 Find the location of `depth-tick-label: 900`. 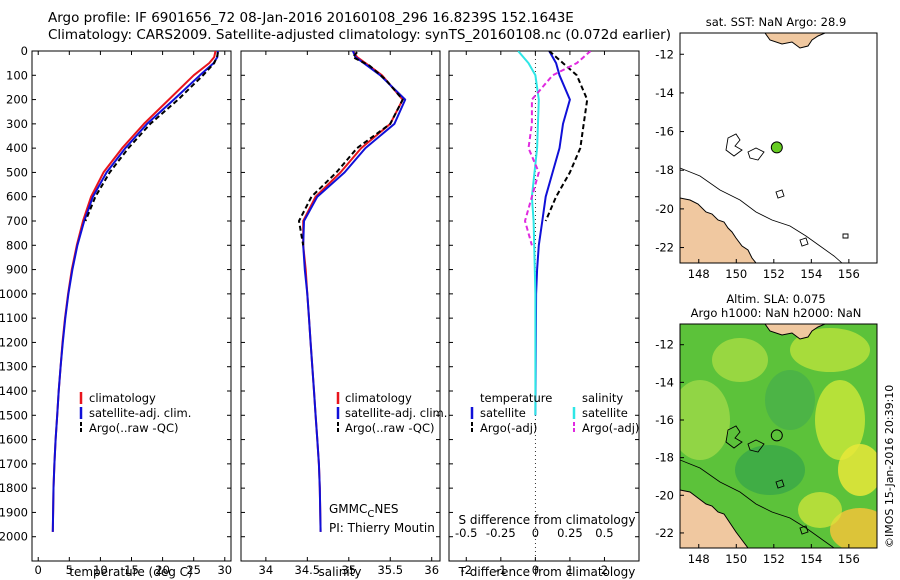

depth-tick-label: 900 is located at coordinates (17, 270).